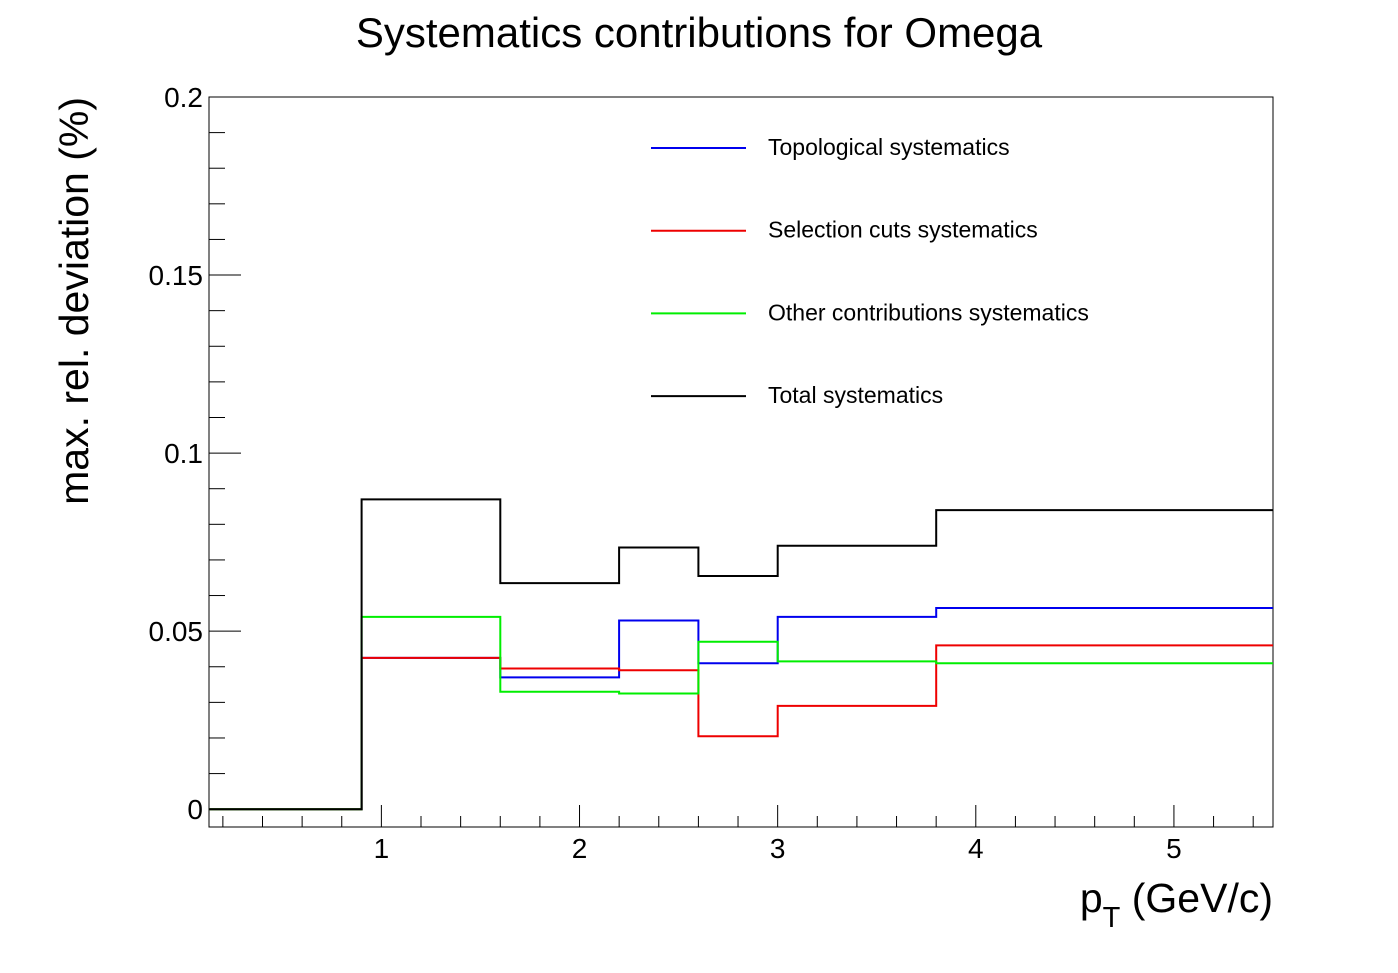 The height and width of the screenshot is (973, 1398). Describe the element at coordinates (176, 631) in the screenshot. I see `y-tick-label: 0.05` at that location.